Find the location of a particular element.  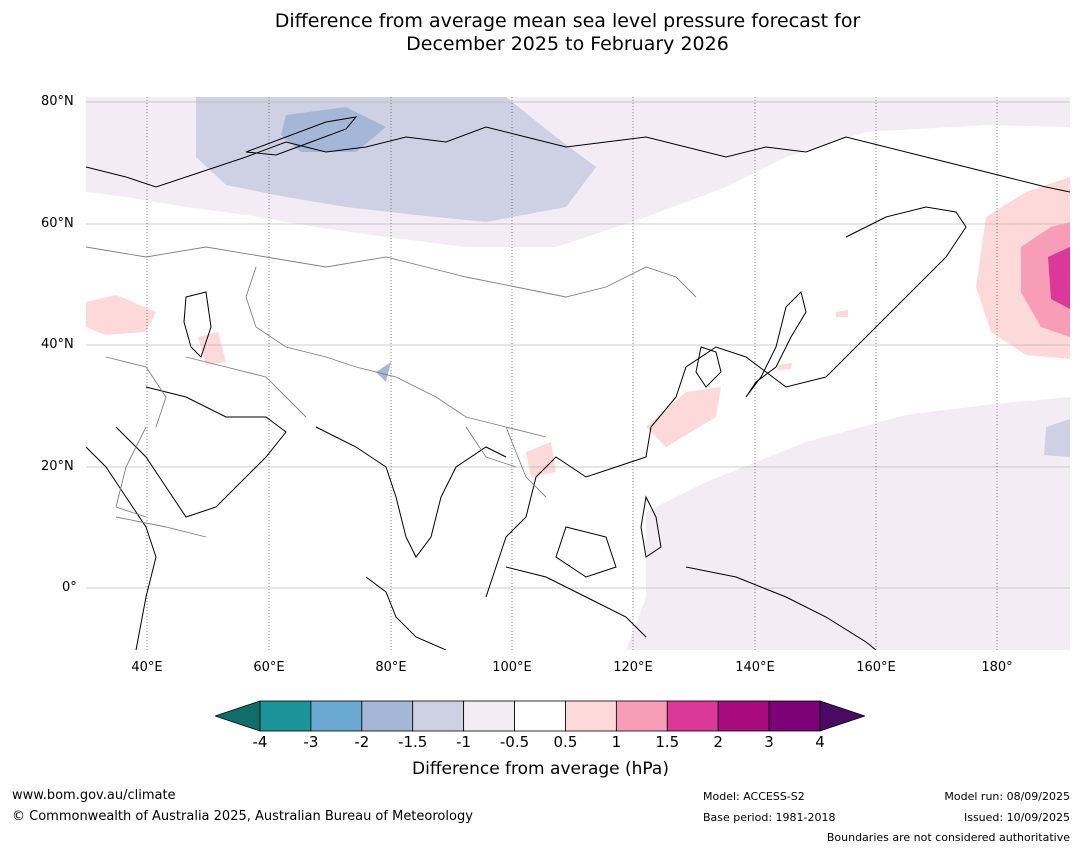

colorbar-ticks: -4 -3 -2 -1.5 -1 -0.5 0.5 1 1.5 2 3 4 is located at coordinates (540, 743).